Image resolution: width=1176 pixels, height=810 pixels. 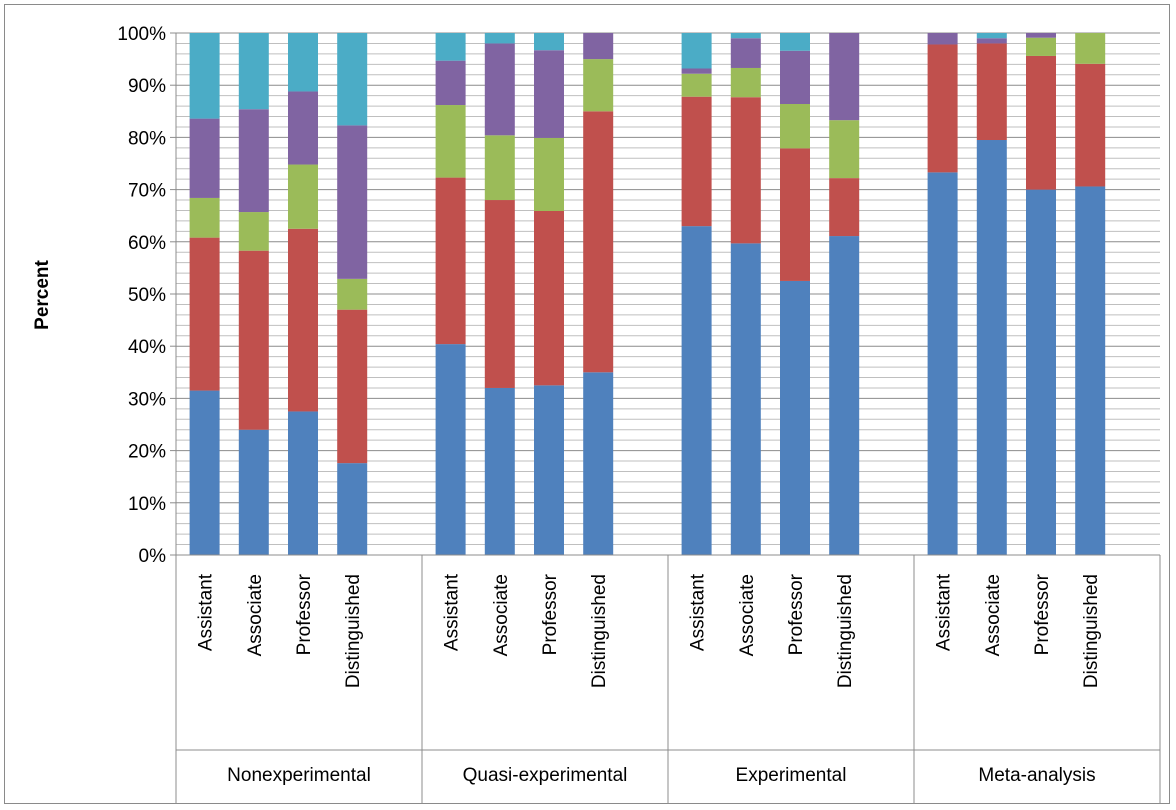 What do you see at coordinates (147, 295) in the screenshot?
I see `y-tick-label: 50%` at bounding box center [147, 295].